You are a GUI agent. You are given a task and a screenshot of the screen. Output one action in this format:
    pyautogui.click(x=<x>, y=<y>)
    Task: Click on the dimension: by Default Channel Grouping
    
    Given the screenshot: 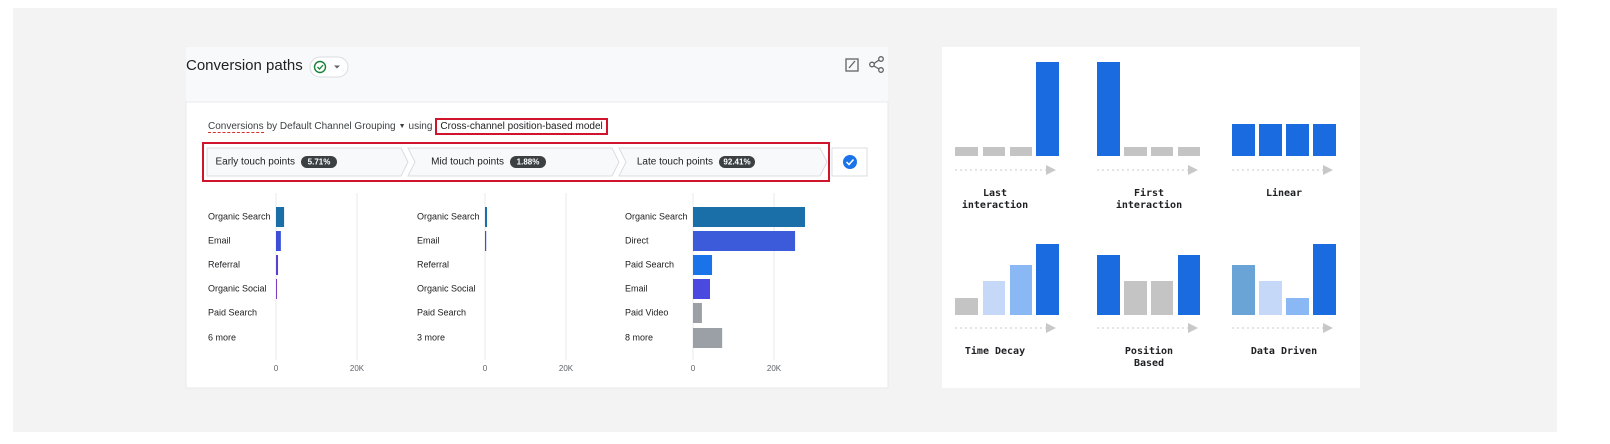 What is the action you would take?
    pyautogui.click(x=331, y=126)
    